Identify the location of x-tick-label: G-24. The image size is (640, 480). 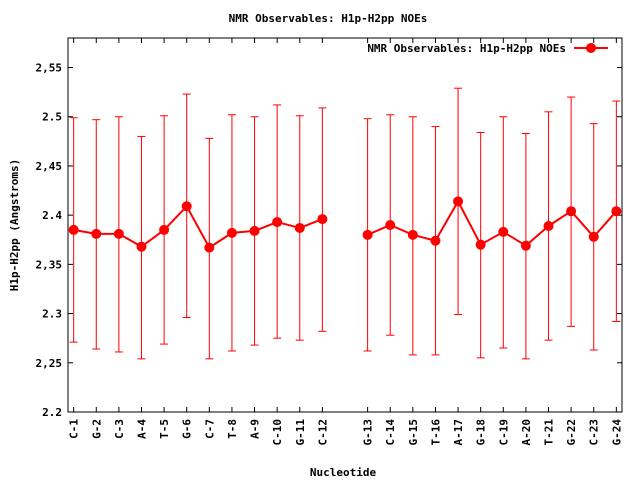
(616, 432).